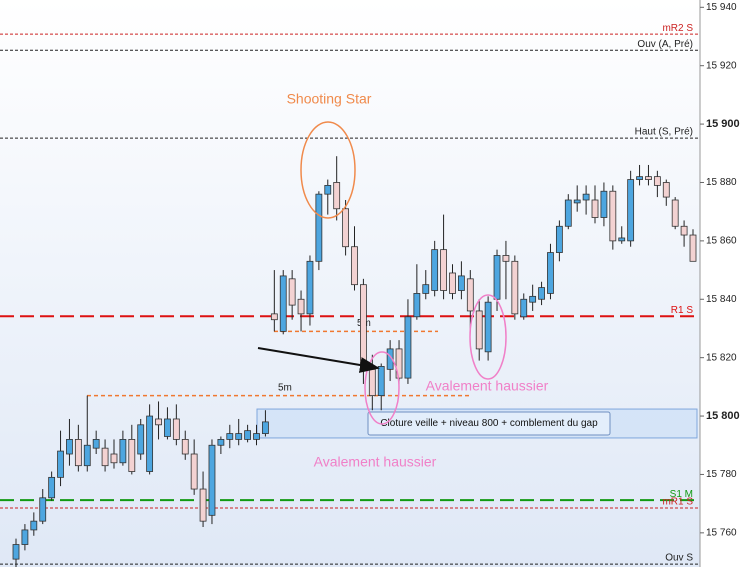 The image size is (748, 567). What do you see at coordinates (679, 558) in the screenshot?
I see `level-label: Ouv S` at bounding box center [679, 558].